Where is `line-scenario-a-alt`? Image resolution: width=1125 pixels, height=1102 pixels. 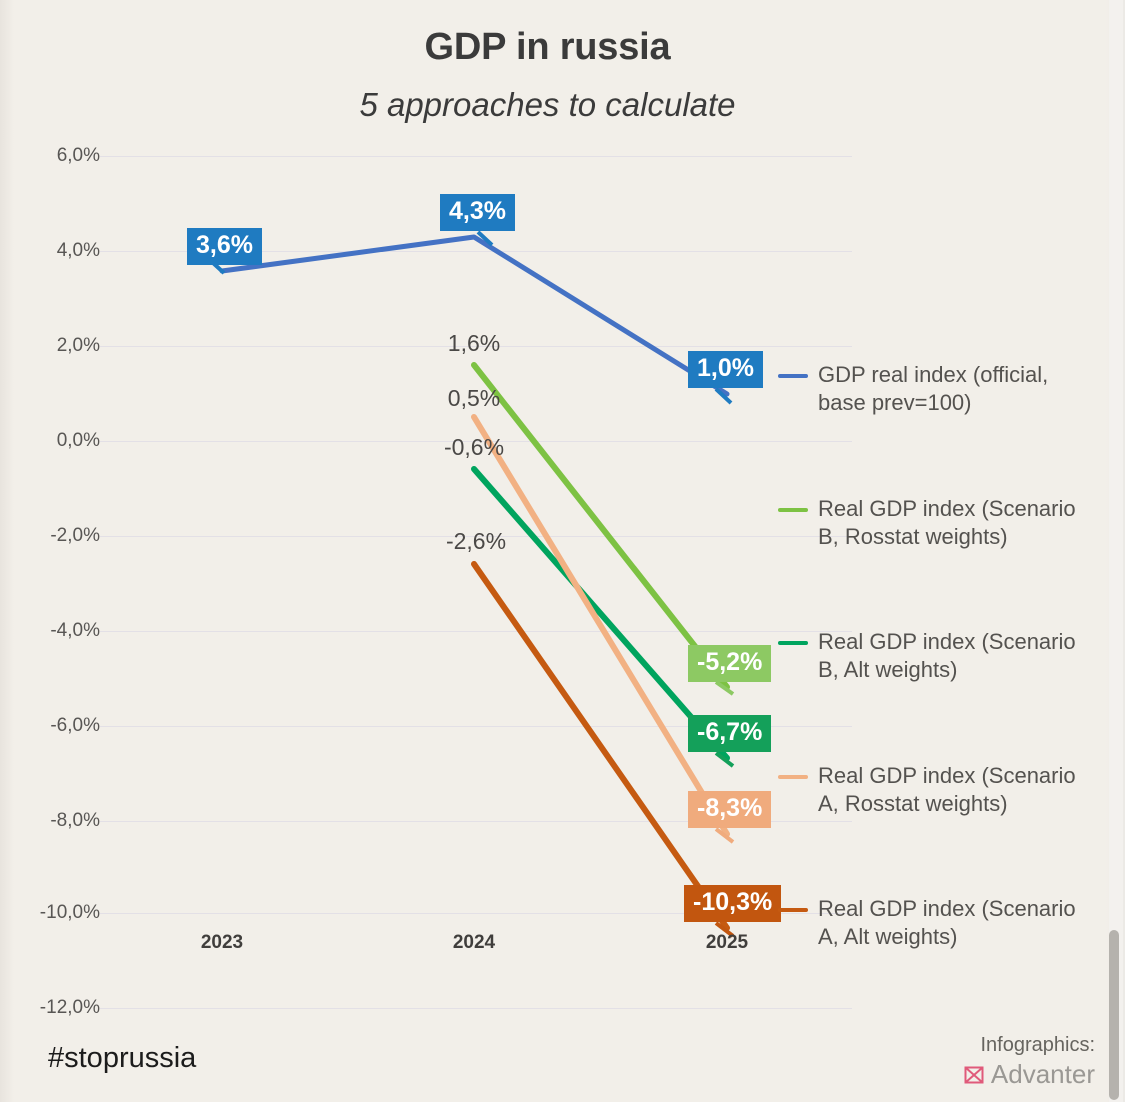
line-scenario-a-alt is located at coordinates (600, 746).